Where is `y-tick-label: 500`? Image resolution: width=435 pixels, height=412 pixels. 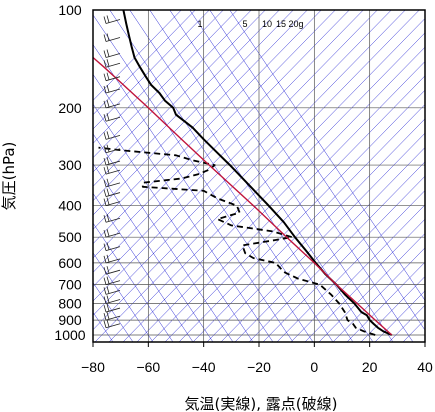
y-tick-label: 500 is located at coordinates (70, 237).